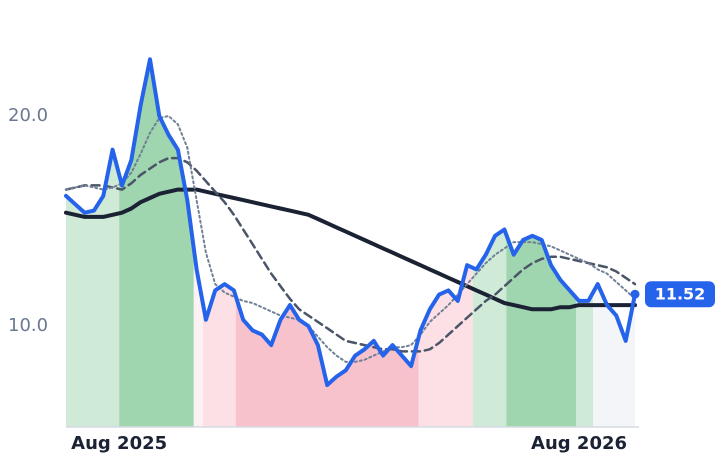 The height and width of the screenshot is (464, 718). What do you see at coordinates (579, 443) in the screenshot?
I see `x-tick-label: Aug 2026` at bounding box center [579, 443].